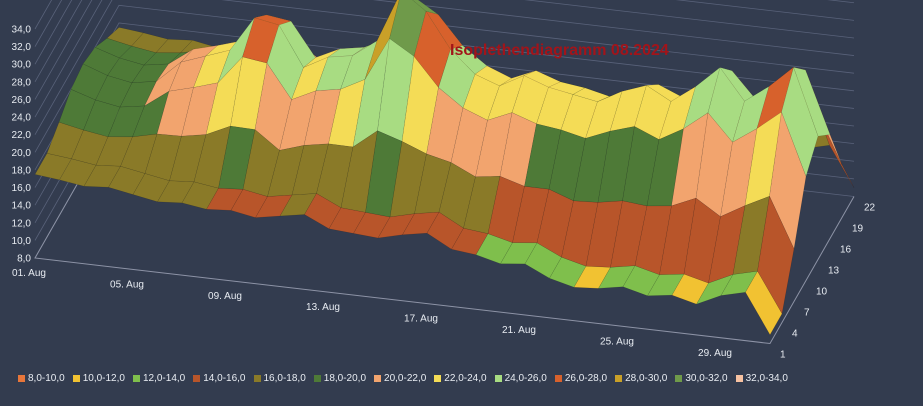  Describe the element at coordinates (22, 170) in the screenshot. I see `z-tick-label: 18,0` at that location.